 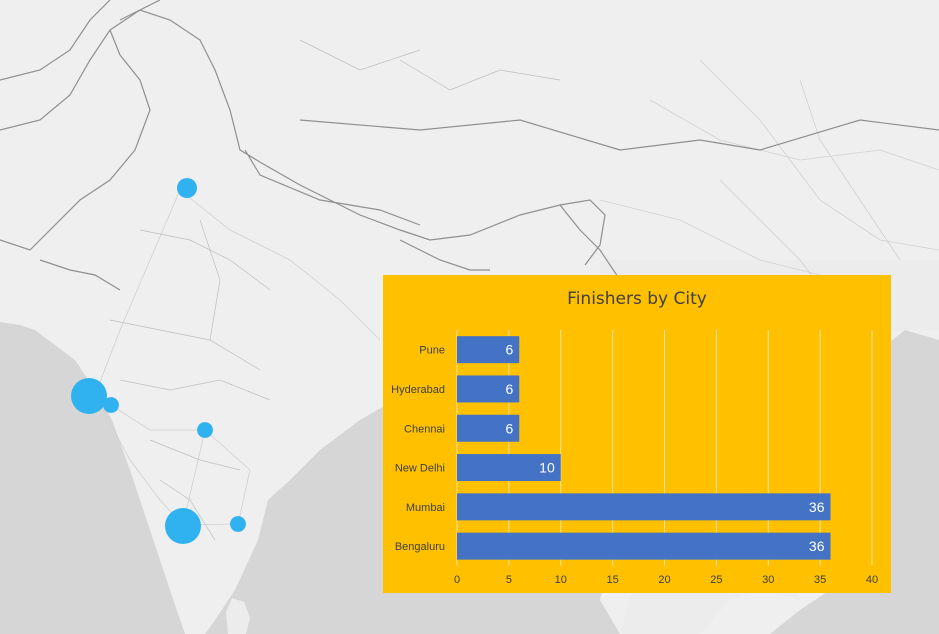 What do you see at coordinates (644, 507) in the screenshot?
I see `bar-mumbai` at bounding box center [644, 507].